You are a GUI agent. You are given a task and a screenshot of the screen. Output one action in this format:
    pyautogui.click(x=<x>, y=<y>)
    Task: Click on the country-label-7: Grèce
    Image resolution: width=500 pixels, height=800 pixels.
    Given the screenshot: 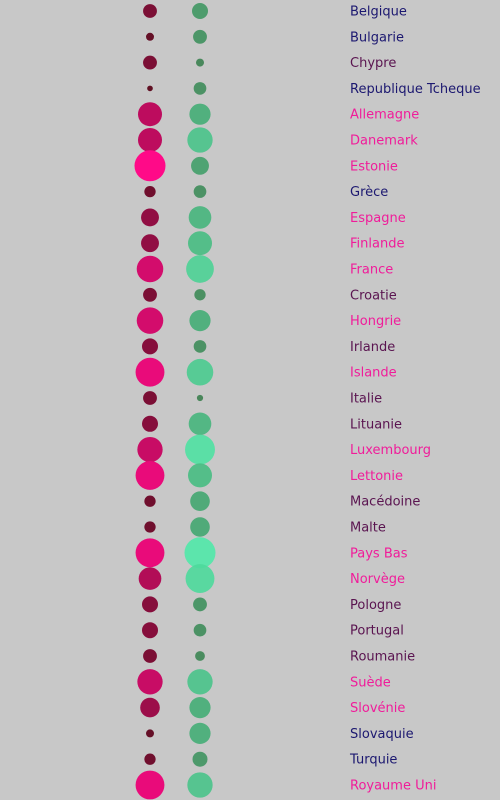 What is the action you would take?
    pyautogui.click(x=369, y=192)
    